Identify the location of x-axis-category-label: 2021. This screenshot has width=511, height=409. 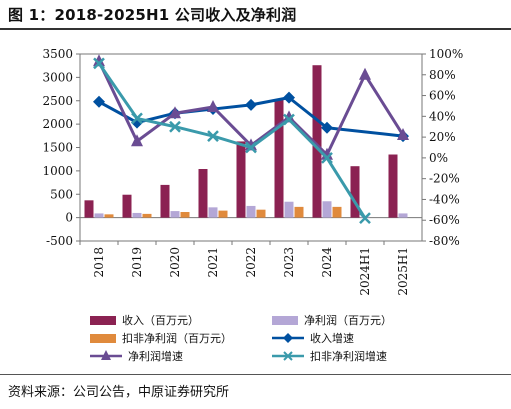
(213, 262).